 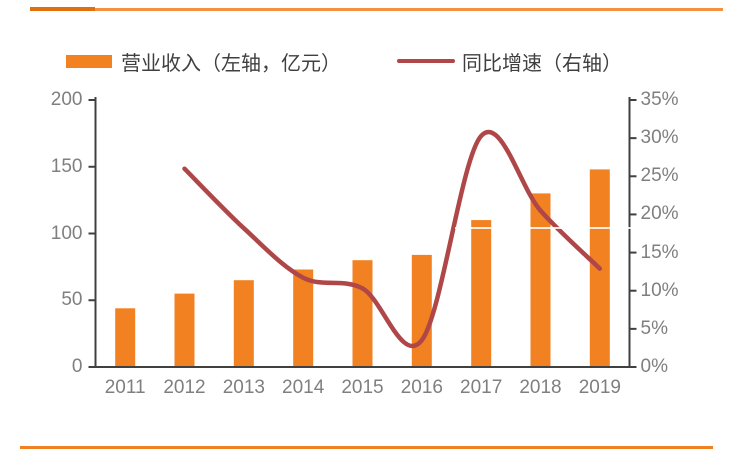 What do you see at coordinates (599, 387) in the screenshot?
I see `x-axis-category-label: 2019` at bounding box center [599, 387].